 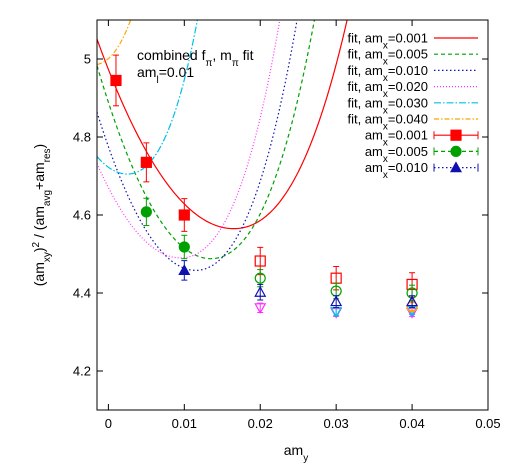 What do you see at coordinates (165, 75) in the screenshot?
I see `annotation-line2: aml=0.01` at bounding box center [165, 75].